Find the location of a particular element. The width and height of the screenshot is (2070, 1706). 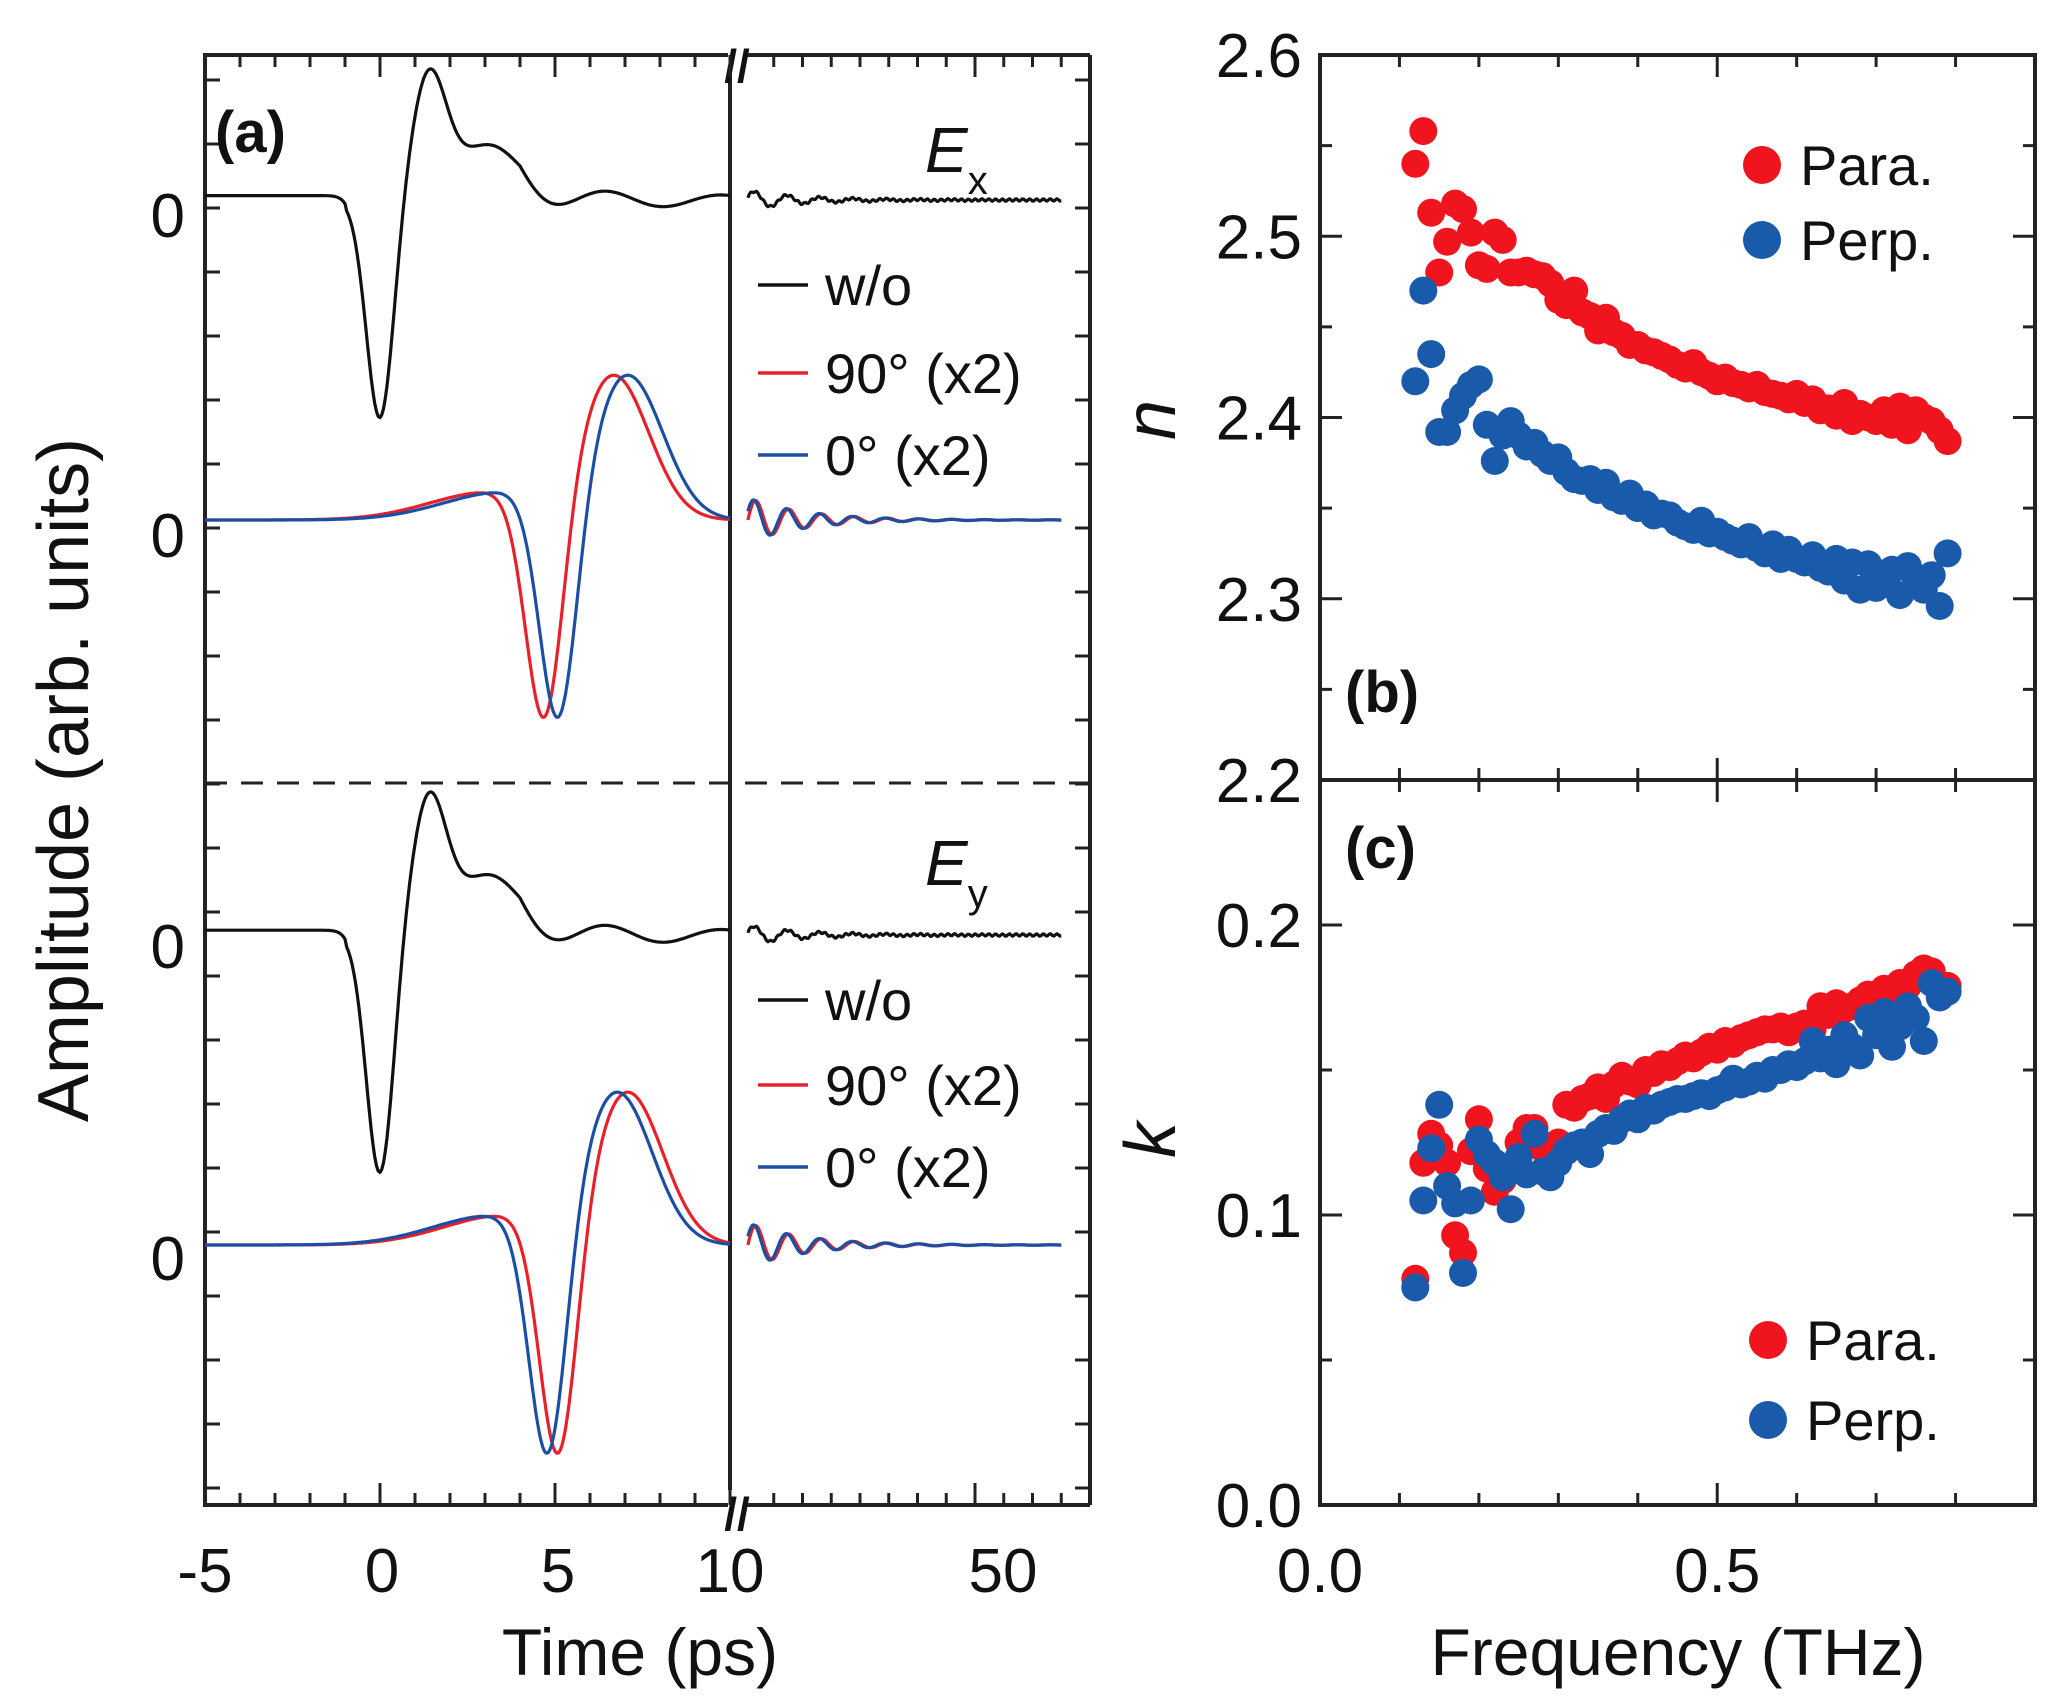

legend-b: Para. Perp. is located at coordinates (1838, 203).